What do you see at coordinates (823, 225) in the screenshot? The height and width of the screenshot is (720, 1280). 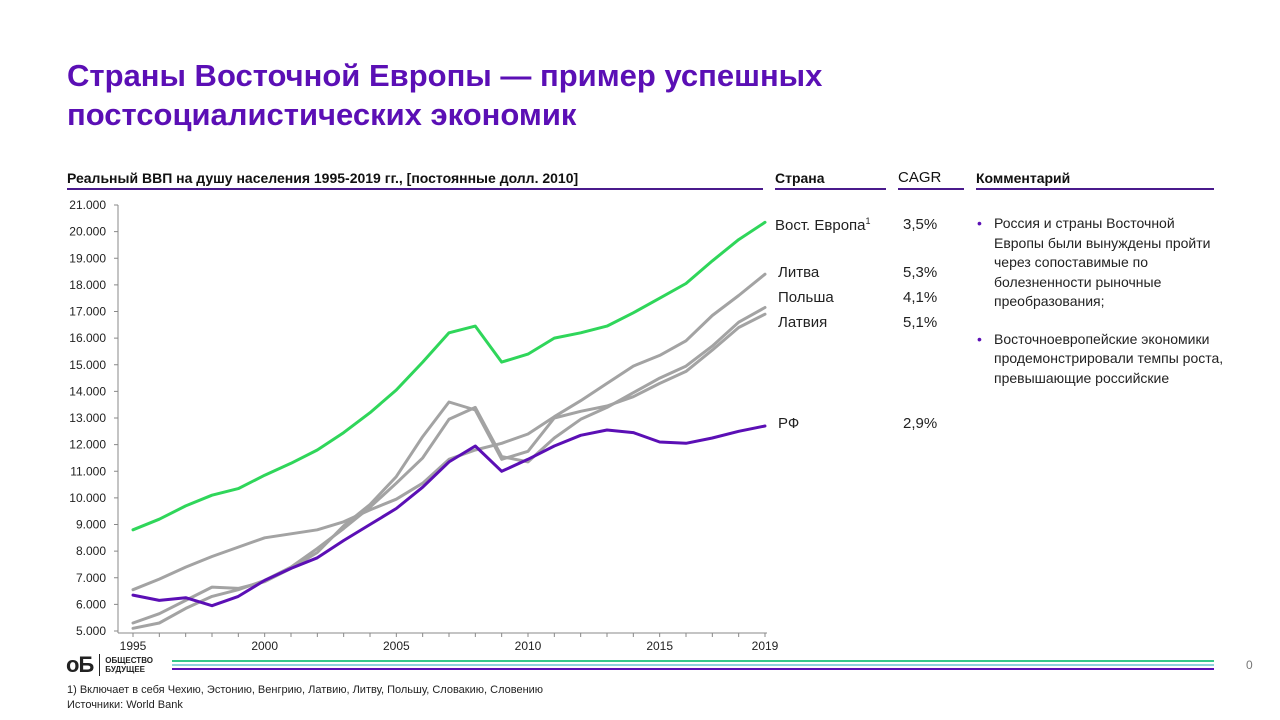 I see `legend-series-name: Вост. Европа1` at bounding box center [823, 225].